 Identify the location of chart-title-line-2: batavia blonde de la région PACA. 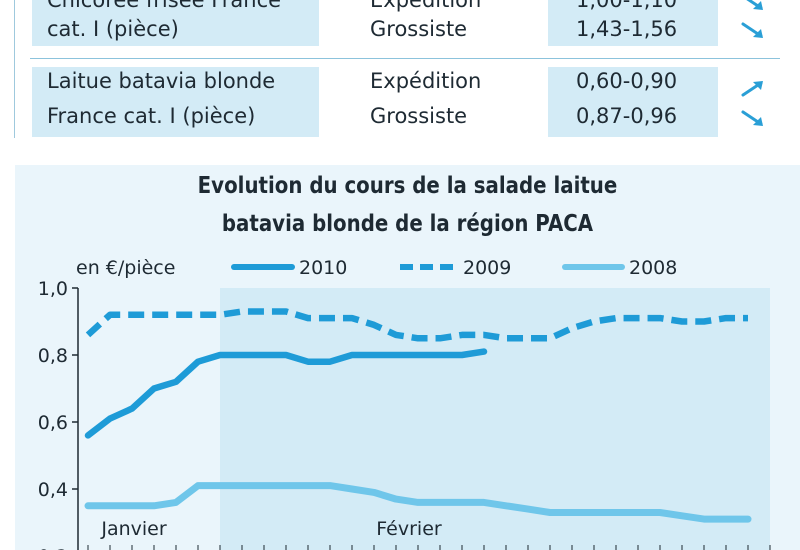
(407, 224).